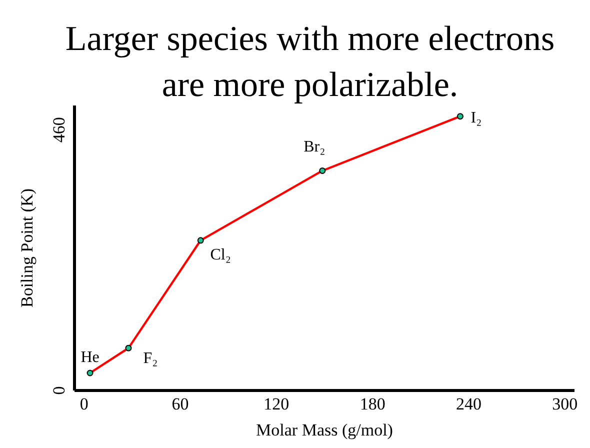  I want to click on x-tick-label: 300, so click(565, 404).